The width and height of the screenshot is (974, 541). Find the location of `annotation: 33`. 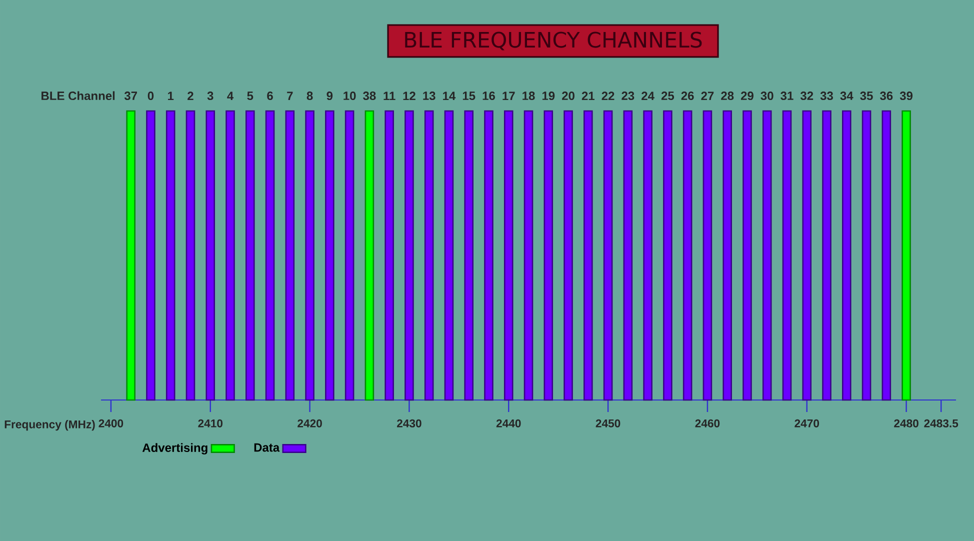

annotation: 33 is located at coordinates (826, 96).